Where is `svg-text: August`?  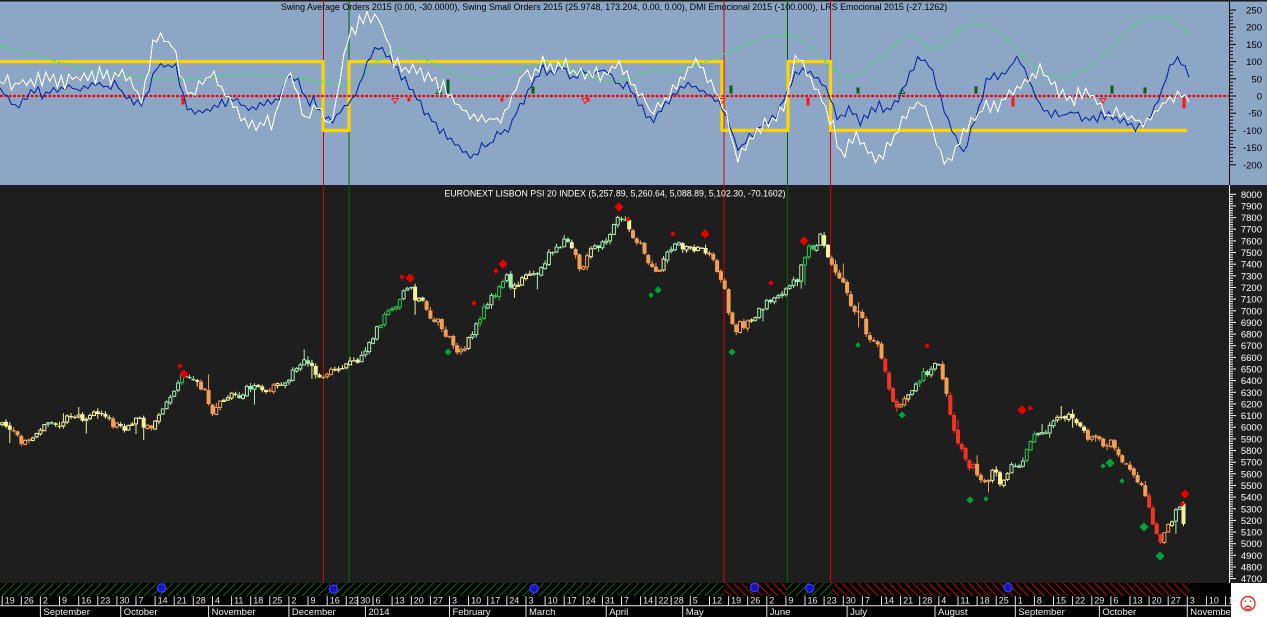
svg-text: August is located at coordinates (953, 612).